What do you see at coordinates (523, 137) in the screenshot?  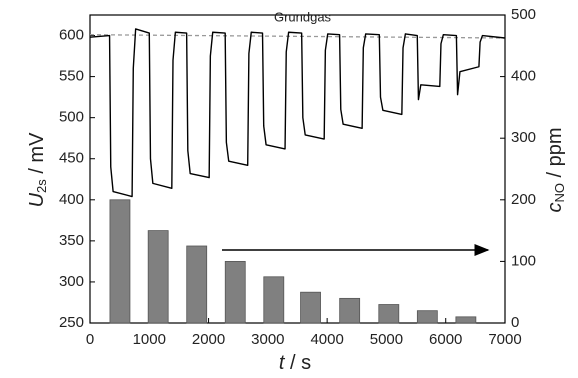 I see `y2-tick-label: 300` at bounding box center [523, 137].